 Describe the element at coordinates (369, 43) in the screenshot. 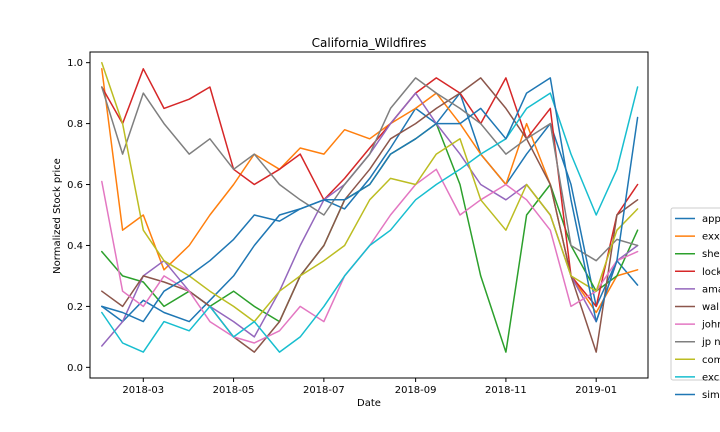

I see `chart-title: California_Wildfires` at that location.